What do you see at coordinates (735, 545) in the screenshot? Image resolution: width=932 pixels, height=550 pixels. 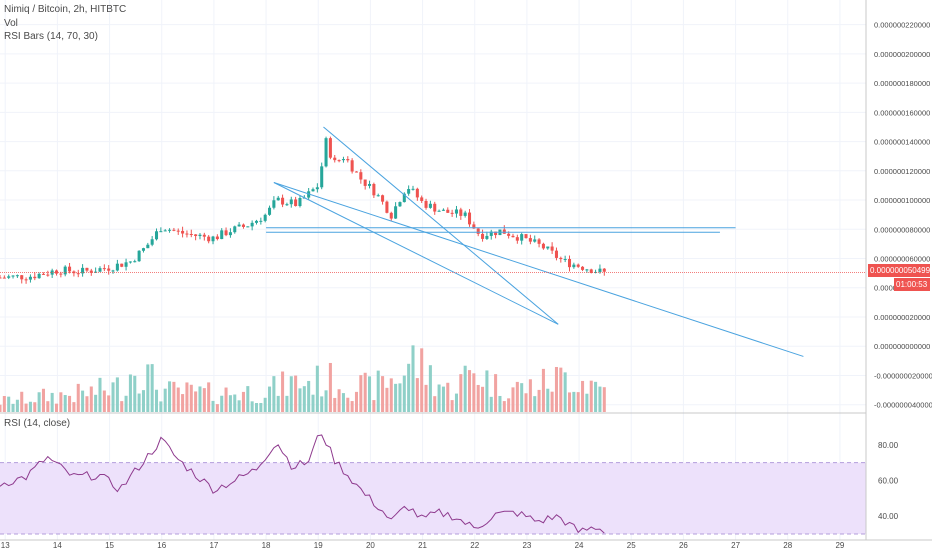 I see `time-tick-label: 27` at bounding box center [735, 545].